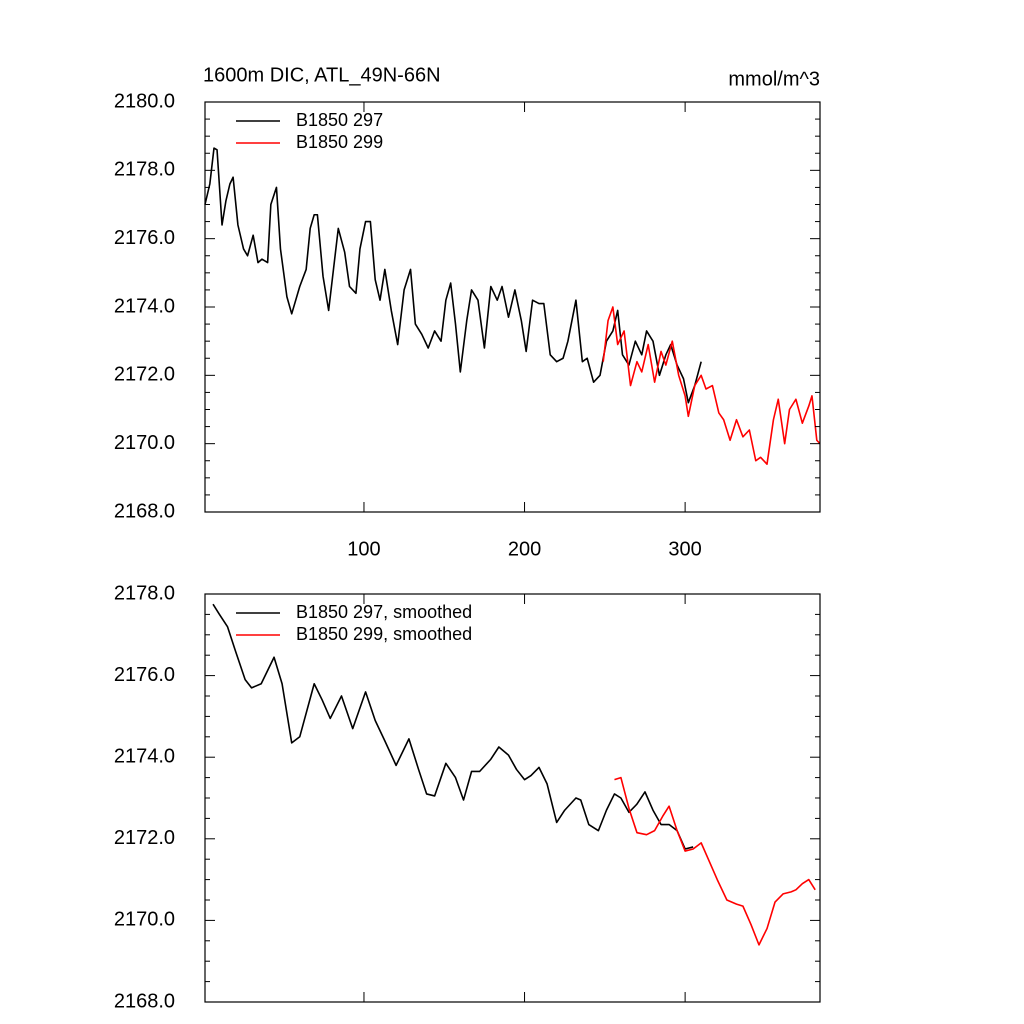 The height and width of the screenshot is (1024, 1024). What do you see at coordinates (684, 549) in the screenshot?
I see `x-tick-label: 300` at bounding box center [684, 549].